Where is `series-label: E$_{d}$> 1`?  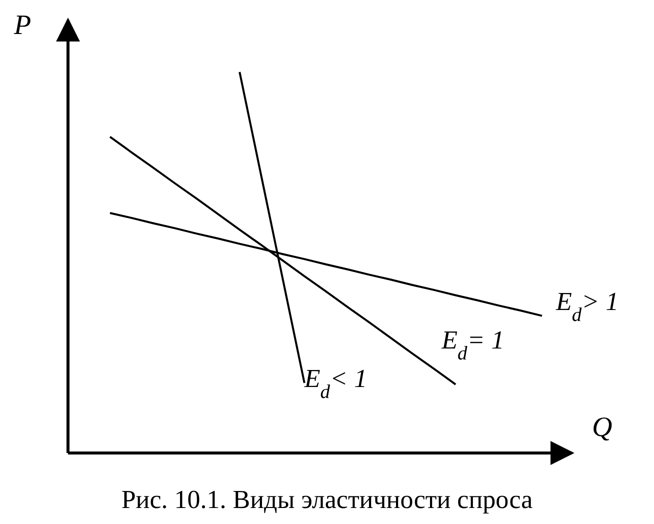 series-label: E$_{d}$> 1 is located at coordinates (587, 306).